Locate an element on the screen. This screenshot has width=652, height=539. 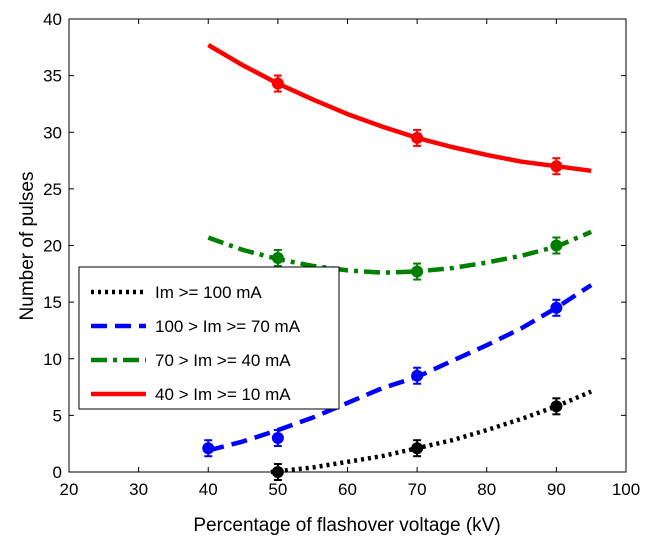
x-tick-label: 30 is located at coordinates (138, 489).